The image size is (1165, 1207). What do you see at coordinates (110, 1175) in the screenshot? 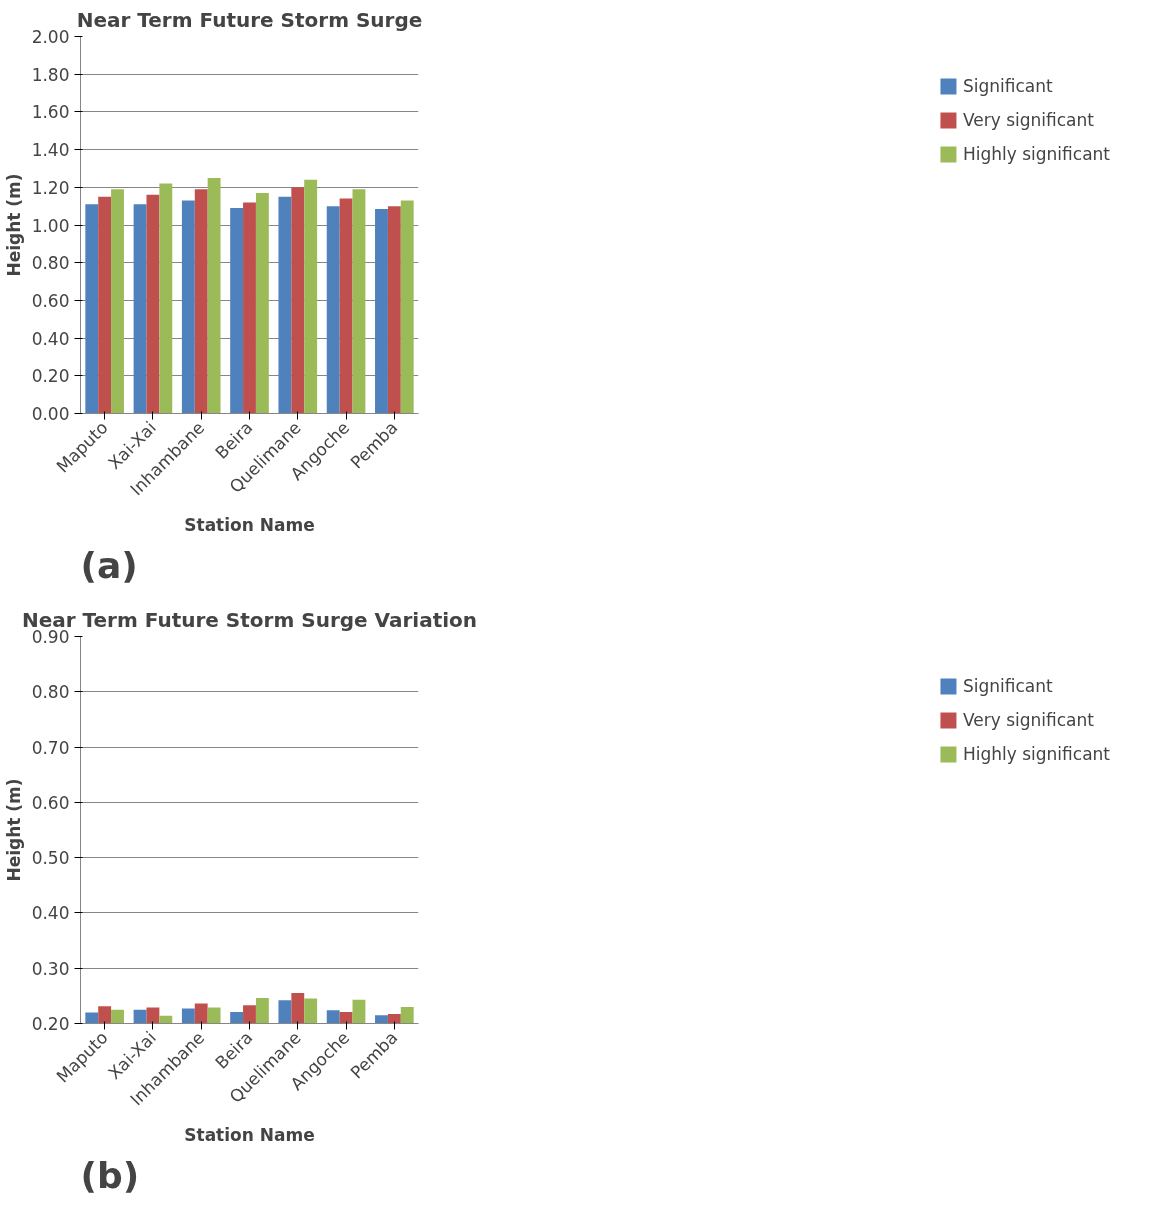
I see `text: (b)` at bounding box center [110, 1175].